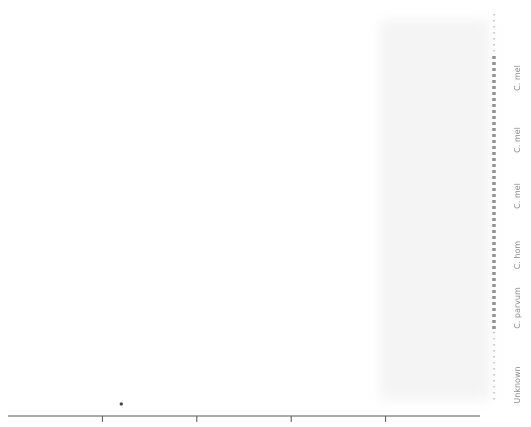 The width and height of the screenshot is (531, 427). What do you see at coordinates (517, 384) in the screenshot?
I see `side-label: Unknown` at bounding box center [517, 384].